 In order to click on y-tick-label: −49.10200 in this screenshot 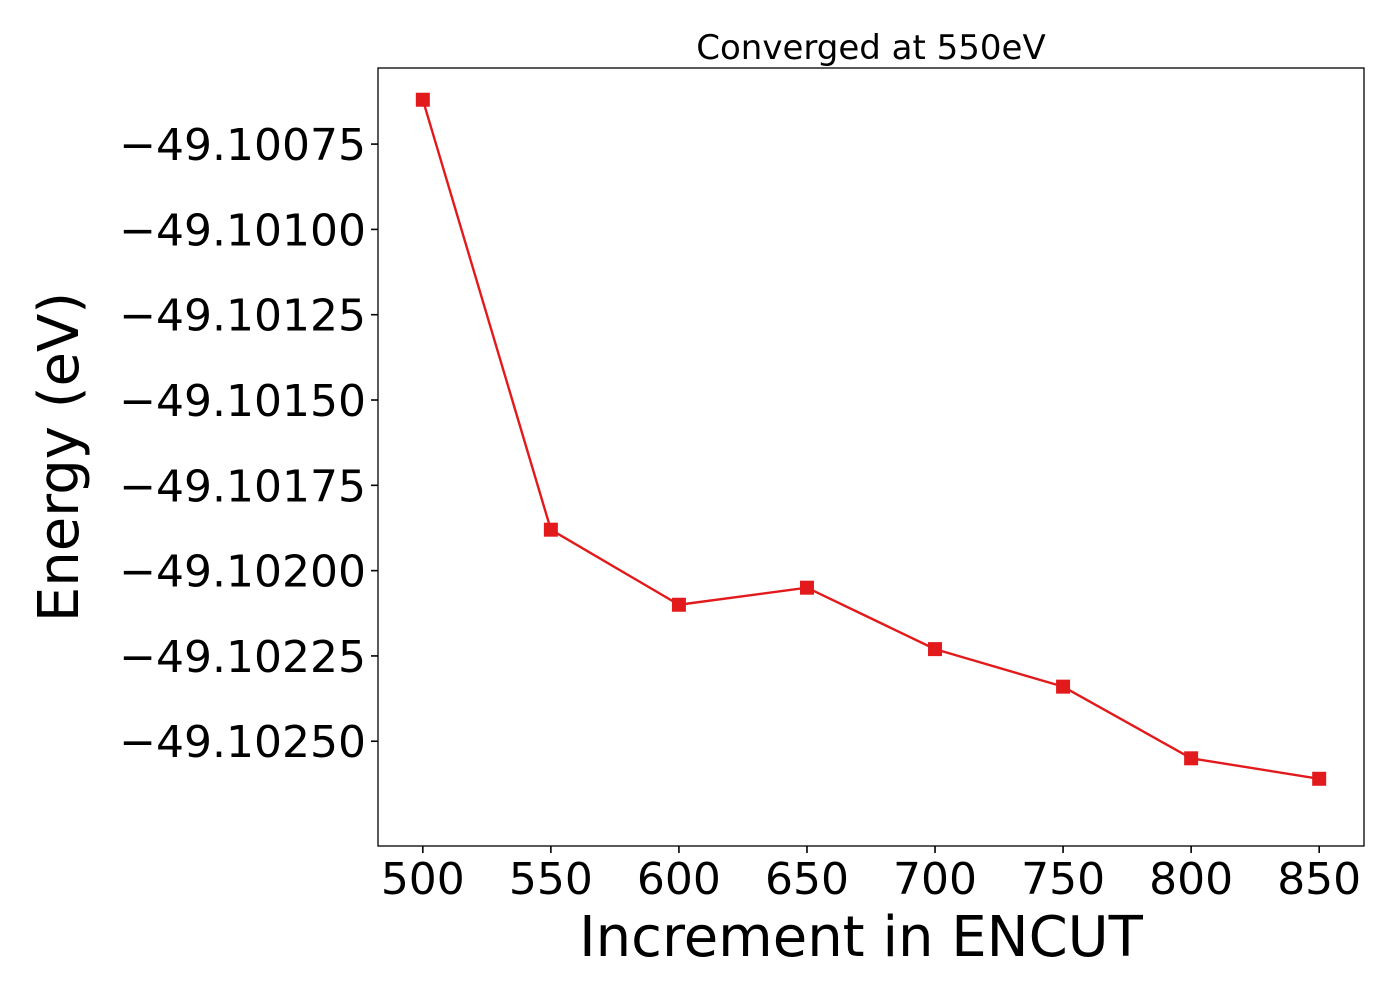, I will do `click(242, 572)`.